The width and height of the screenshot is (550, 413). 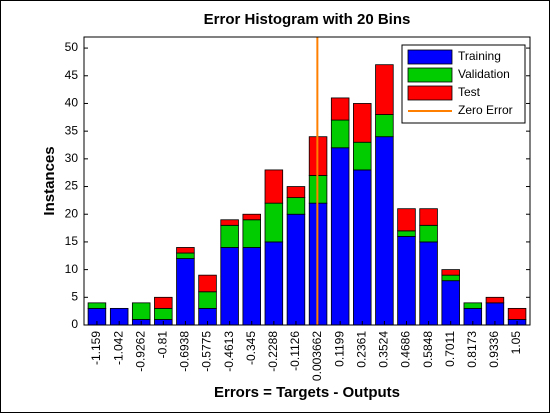 What do you see at coordinates (185, 351) in the screenshot?
I see `x-tick-label: -0.6938` at bounding box center [185, 351].